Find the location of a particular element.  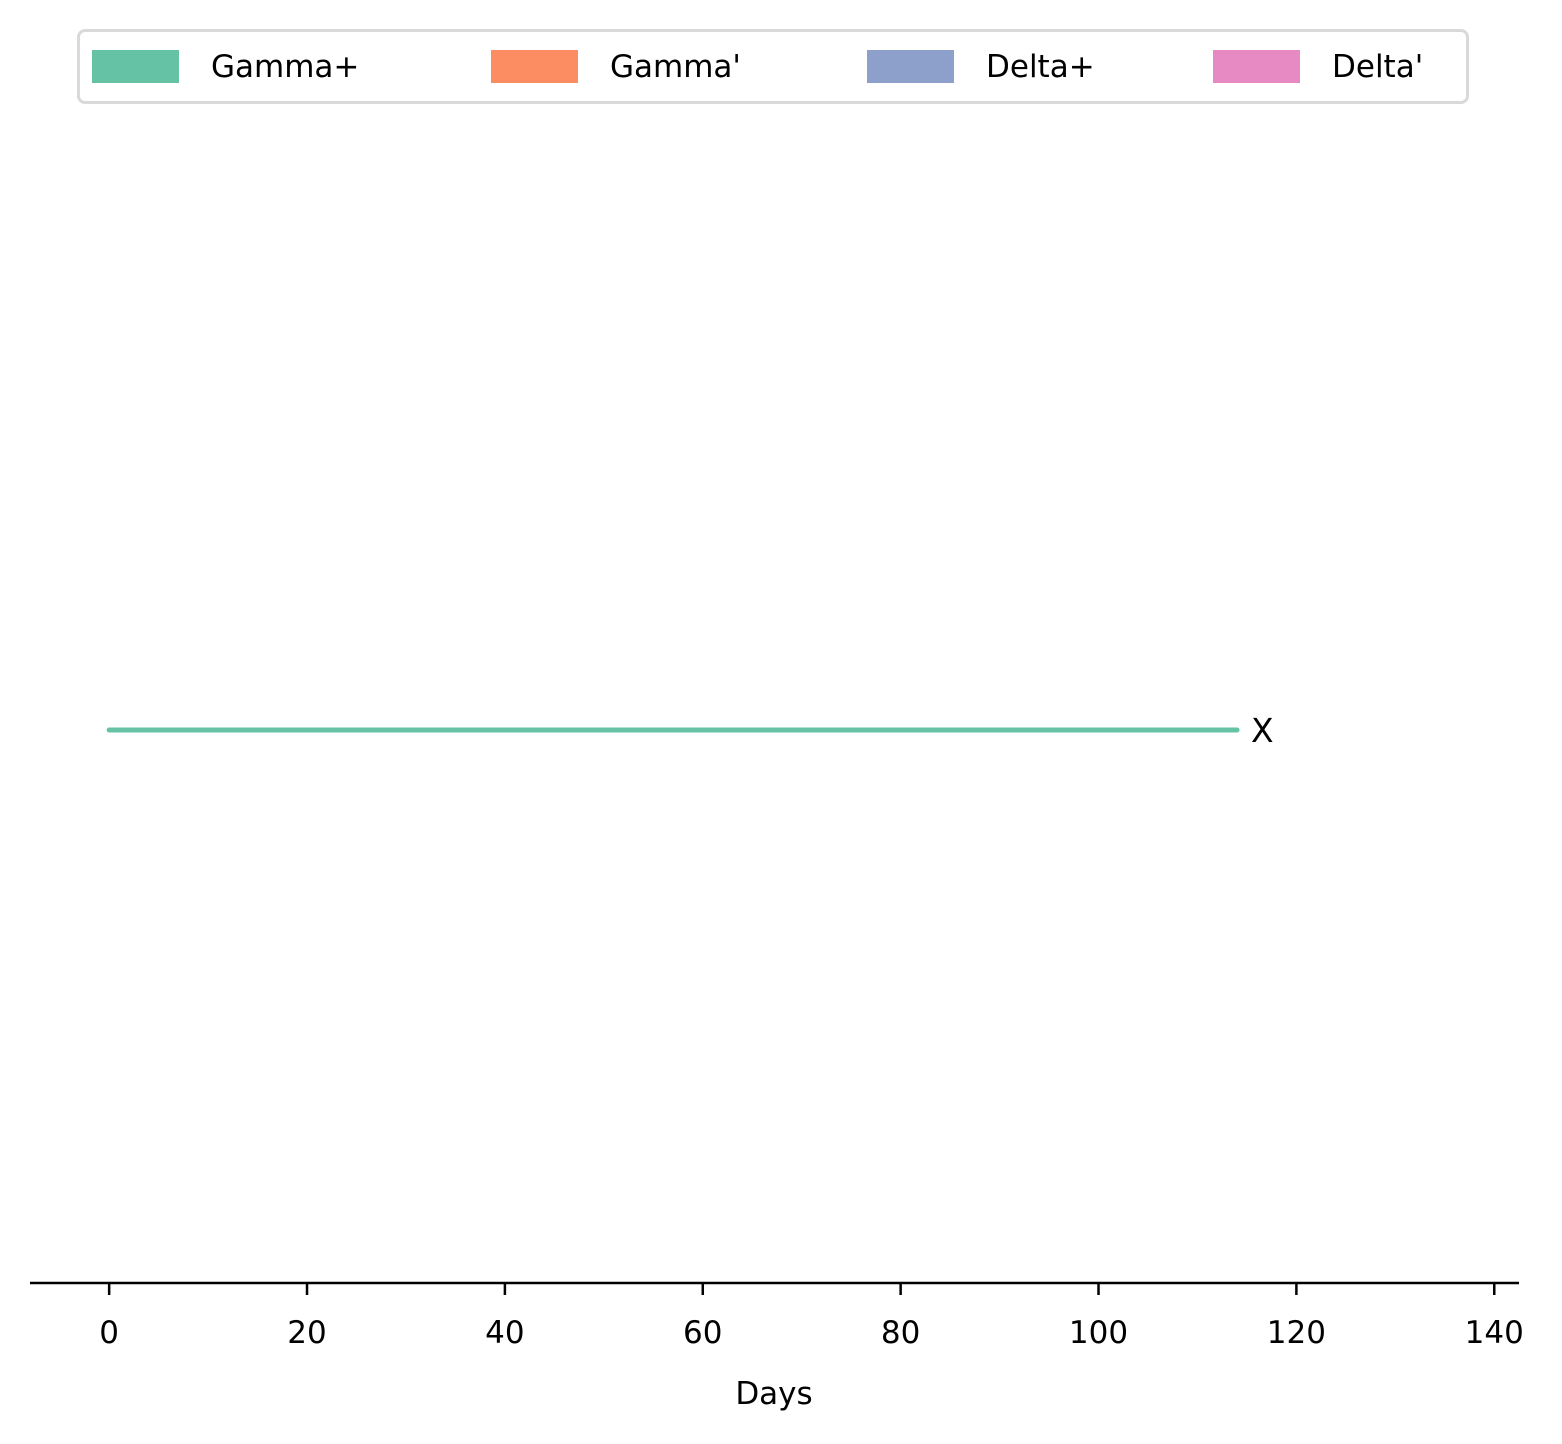

legend-item-delta-prime: Delta' is located at coordinates (1318, 66).